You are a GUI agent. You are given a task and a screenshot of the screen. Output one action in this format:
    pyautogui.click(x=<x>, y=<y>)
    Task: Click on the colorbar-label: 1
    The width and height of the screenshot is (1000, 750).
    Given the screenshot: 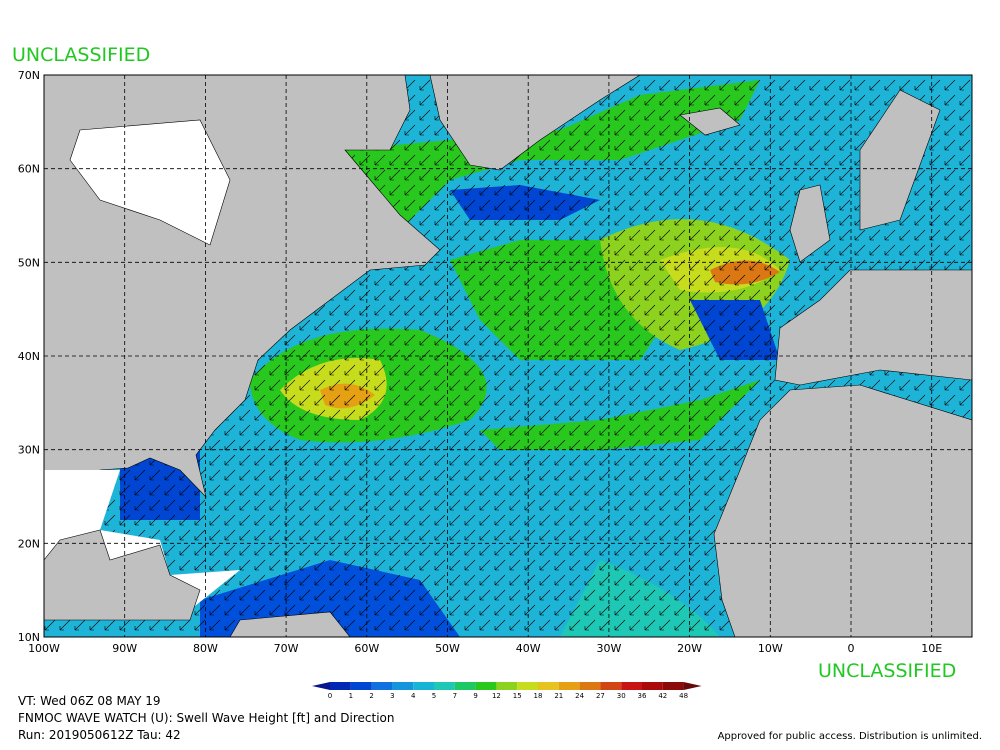 What is the action you would take?
    pyautogui.click(x=351, y=696)
    